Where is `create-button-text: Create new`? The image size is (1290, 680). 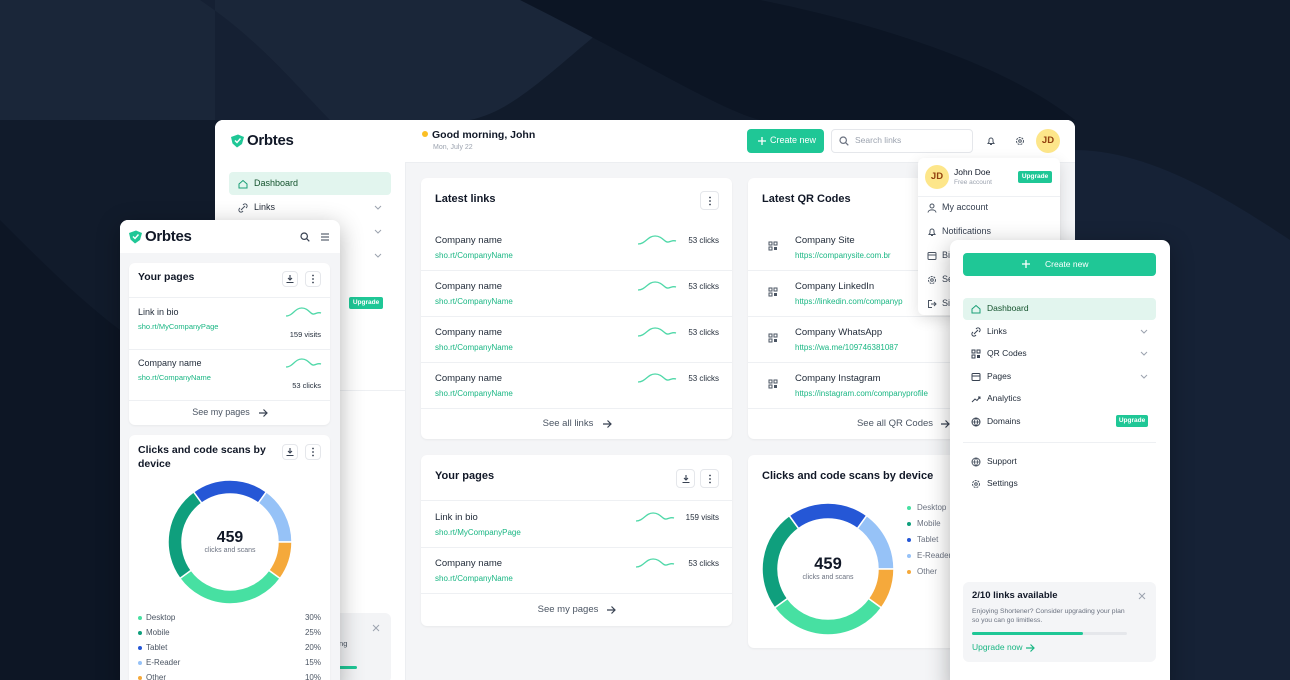
create-button-text: Create new is located at coordinates (1067, 264).